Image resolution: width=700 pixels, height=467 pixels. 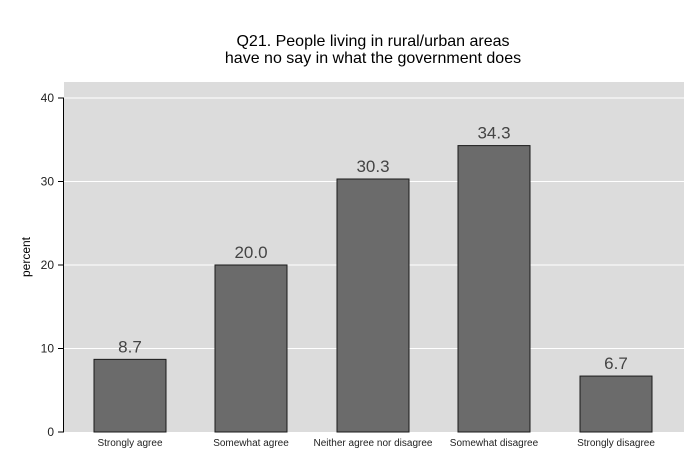 What do you see at coordinates (372, 41) in the screenshot?
I see `chart-title-line-1: Q21. People living in rural/urban areas` at bounding box center [372, 41].